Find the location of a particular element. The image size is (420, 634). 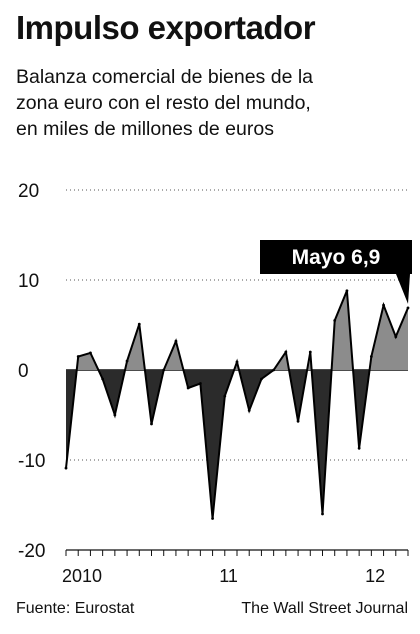

subtitle-line: zona euro con el resto del mundo, is located at coordinates (163, 103).